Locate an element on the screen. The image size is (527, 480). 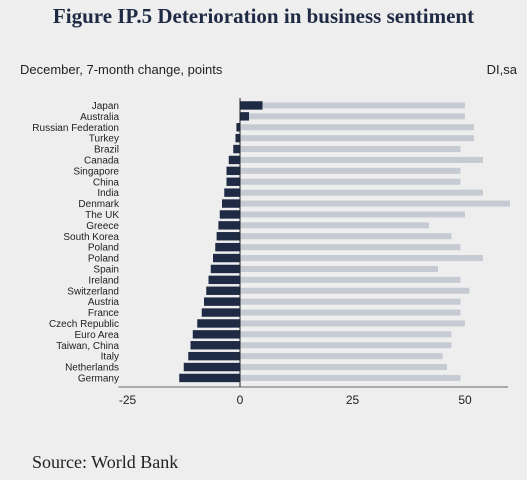
category-label: Taiwan, China is located at coordinates (87, 346).